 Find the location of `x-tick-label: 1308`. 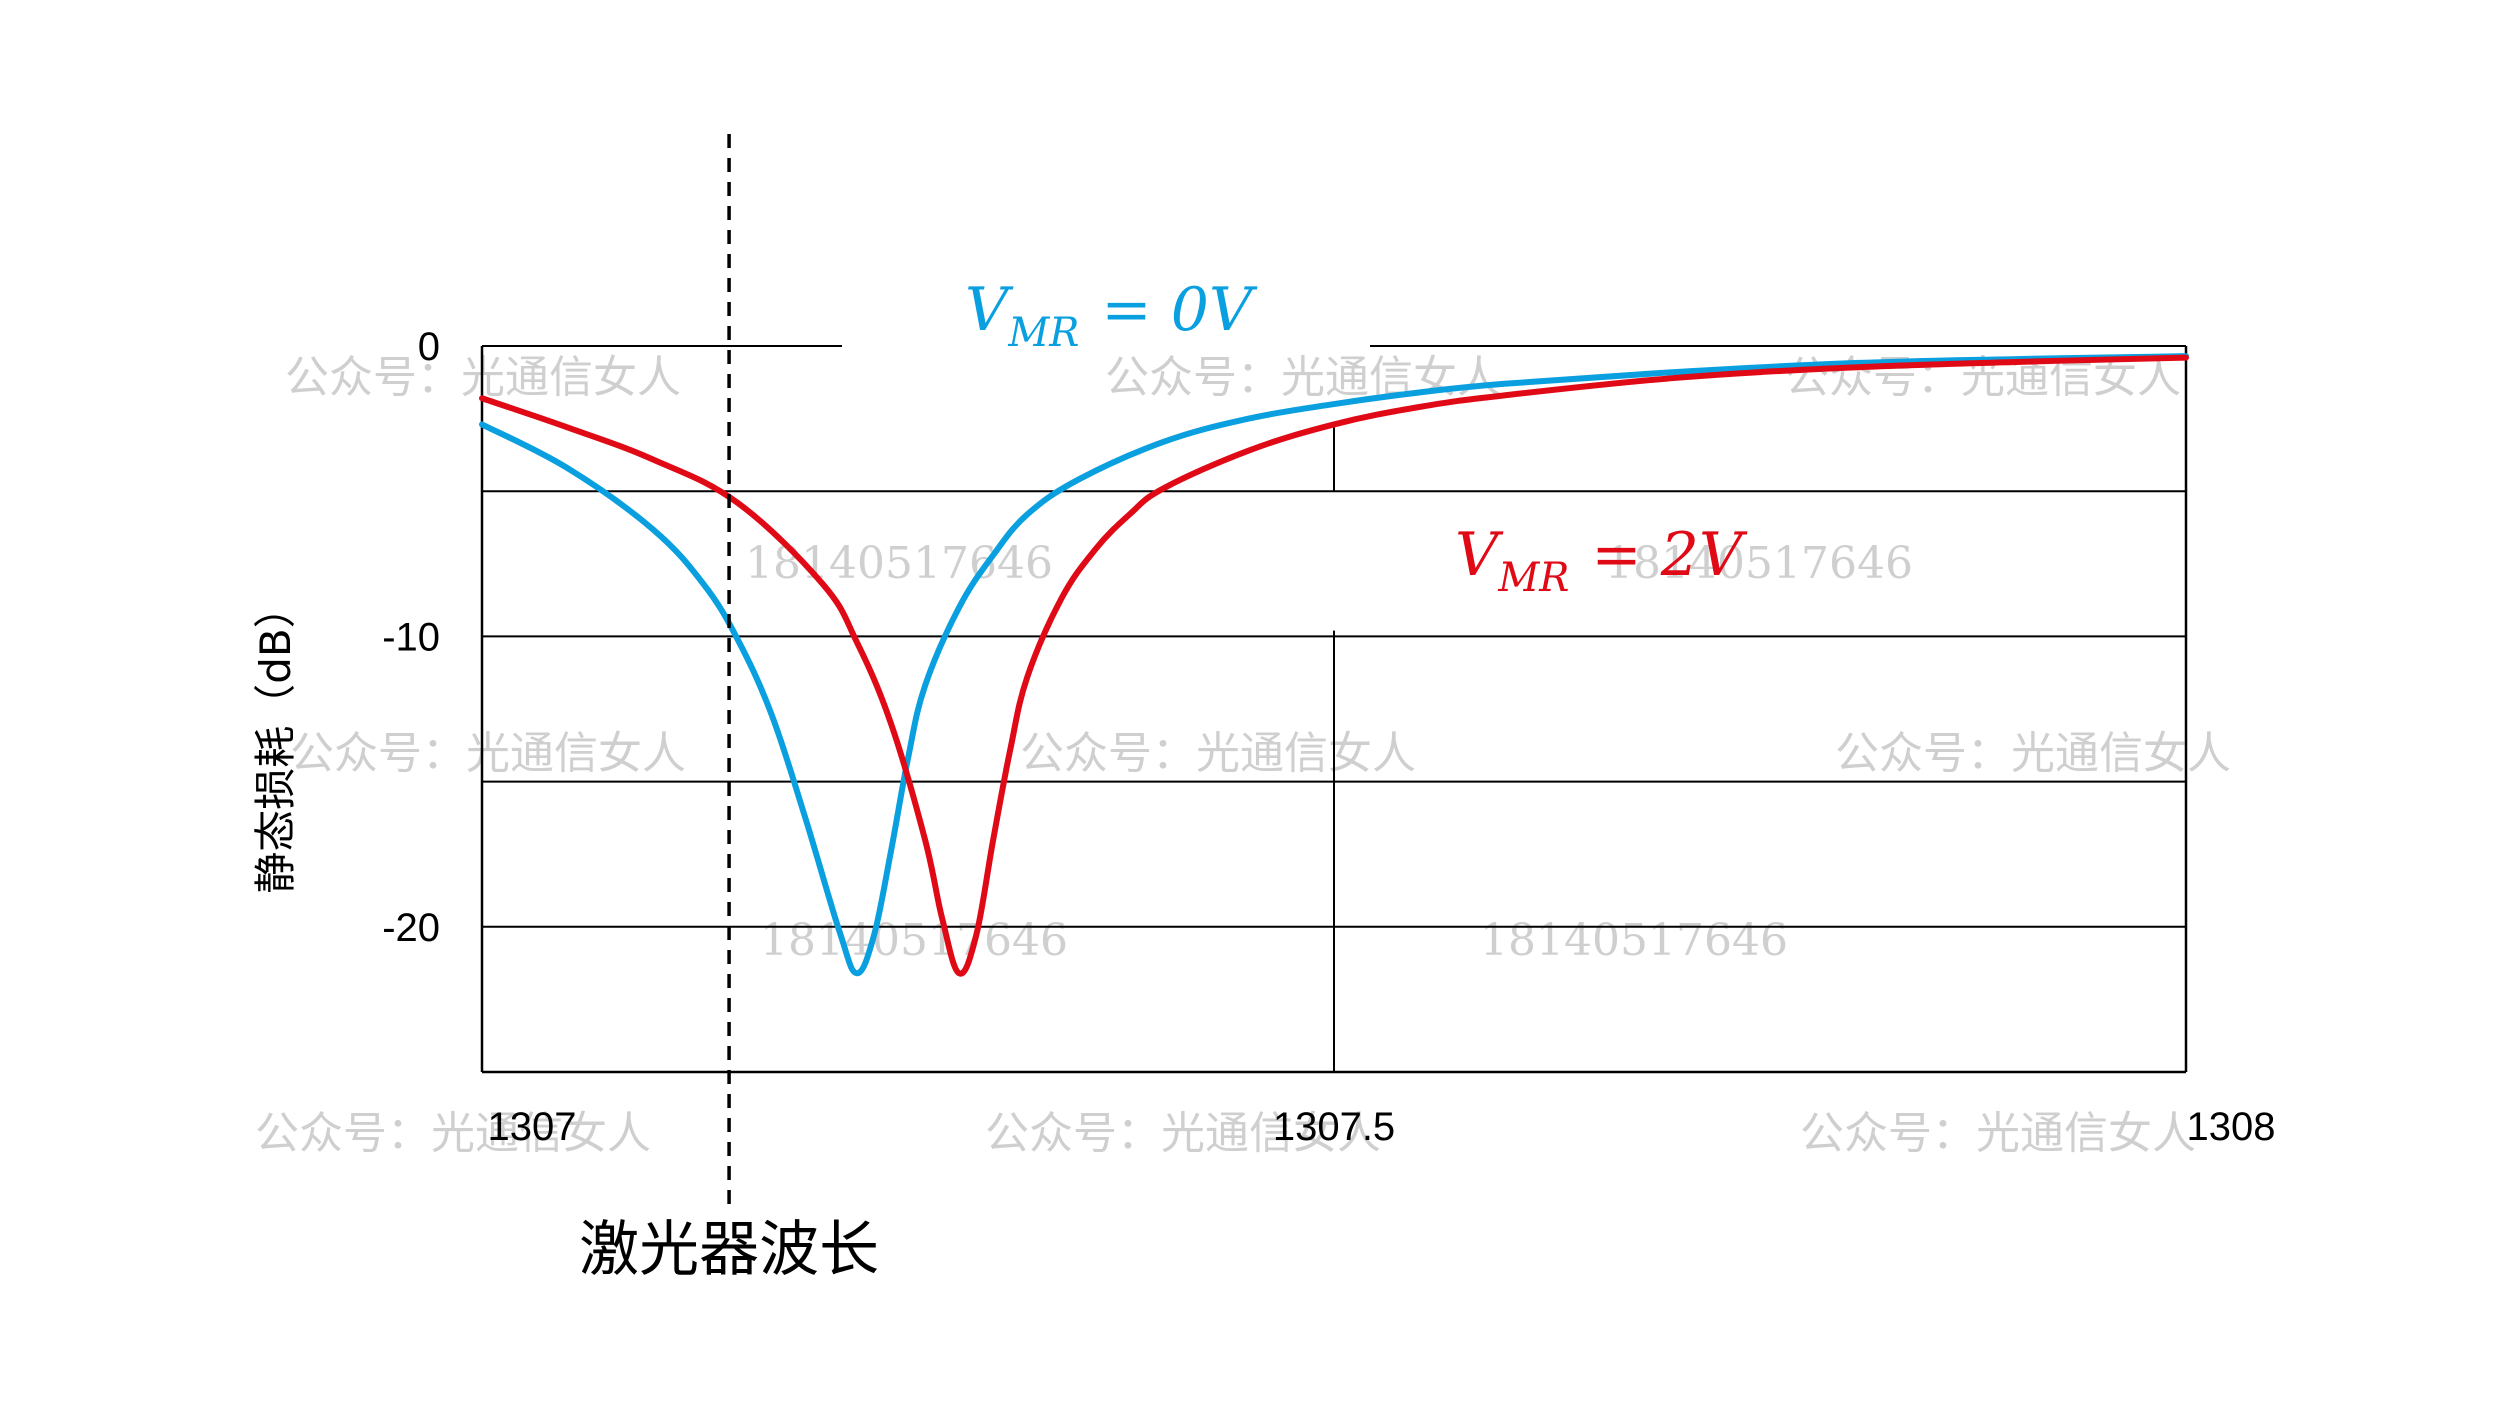

x-tick-label: 1308 is located at coordinates (2231, 1127).